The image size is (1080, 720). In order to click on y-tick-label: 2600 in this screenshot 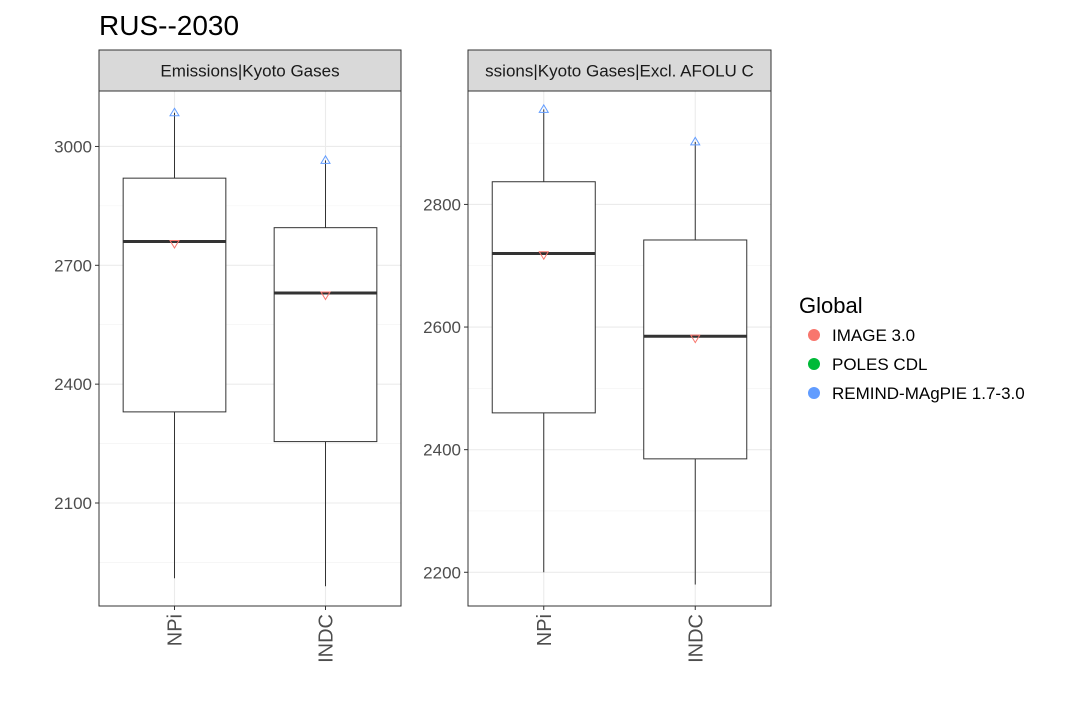, I will do `click(442, 327)`.